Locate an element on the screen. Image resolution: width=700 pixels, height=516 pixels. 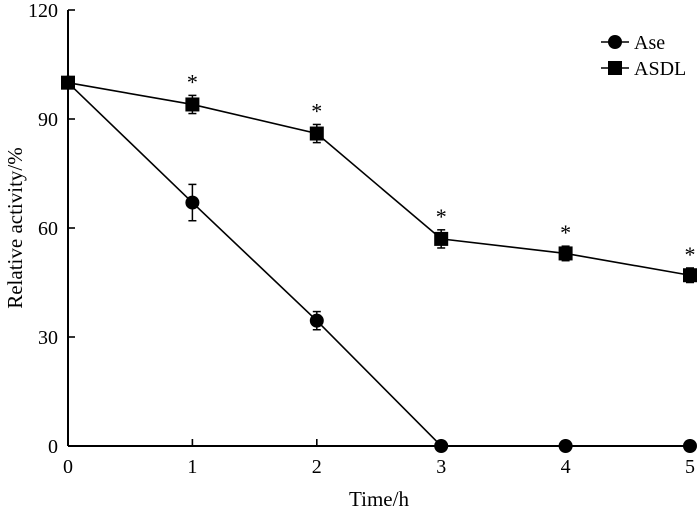
y-tick-label: 0 is located at coordinates (53, 447).